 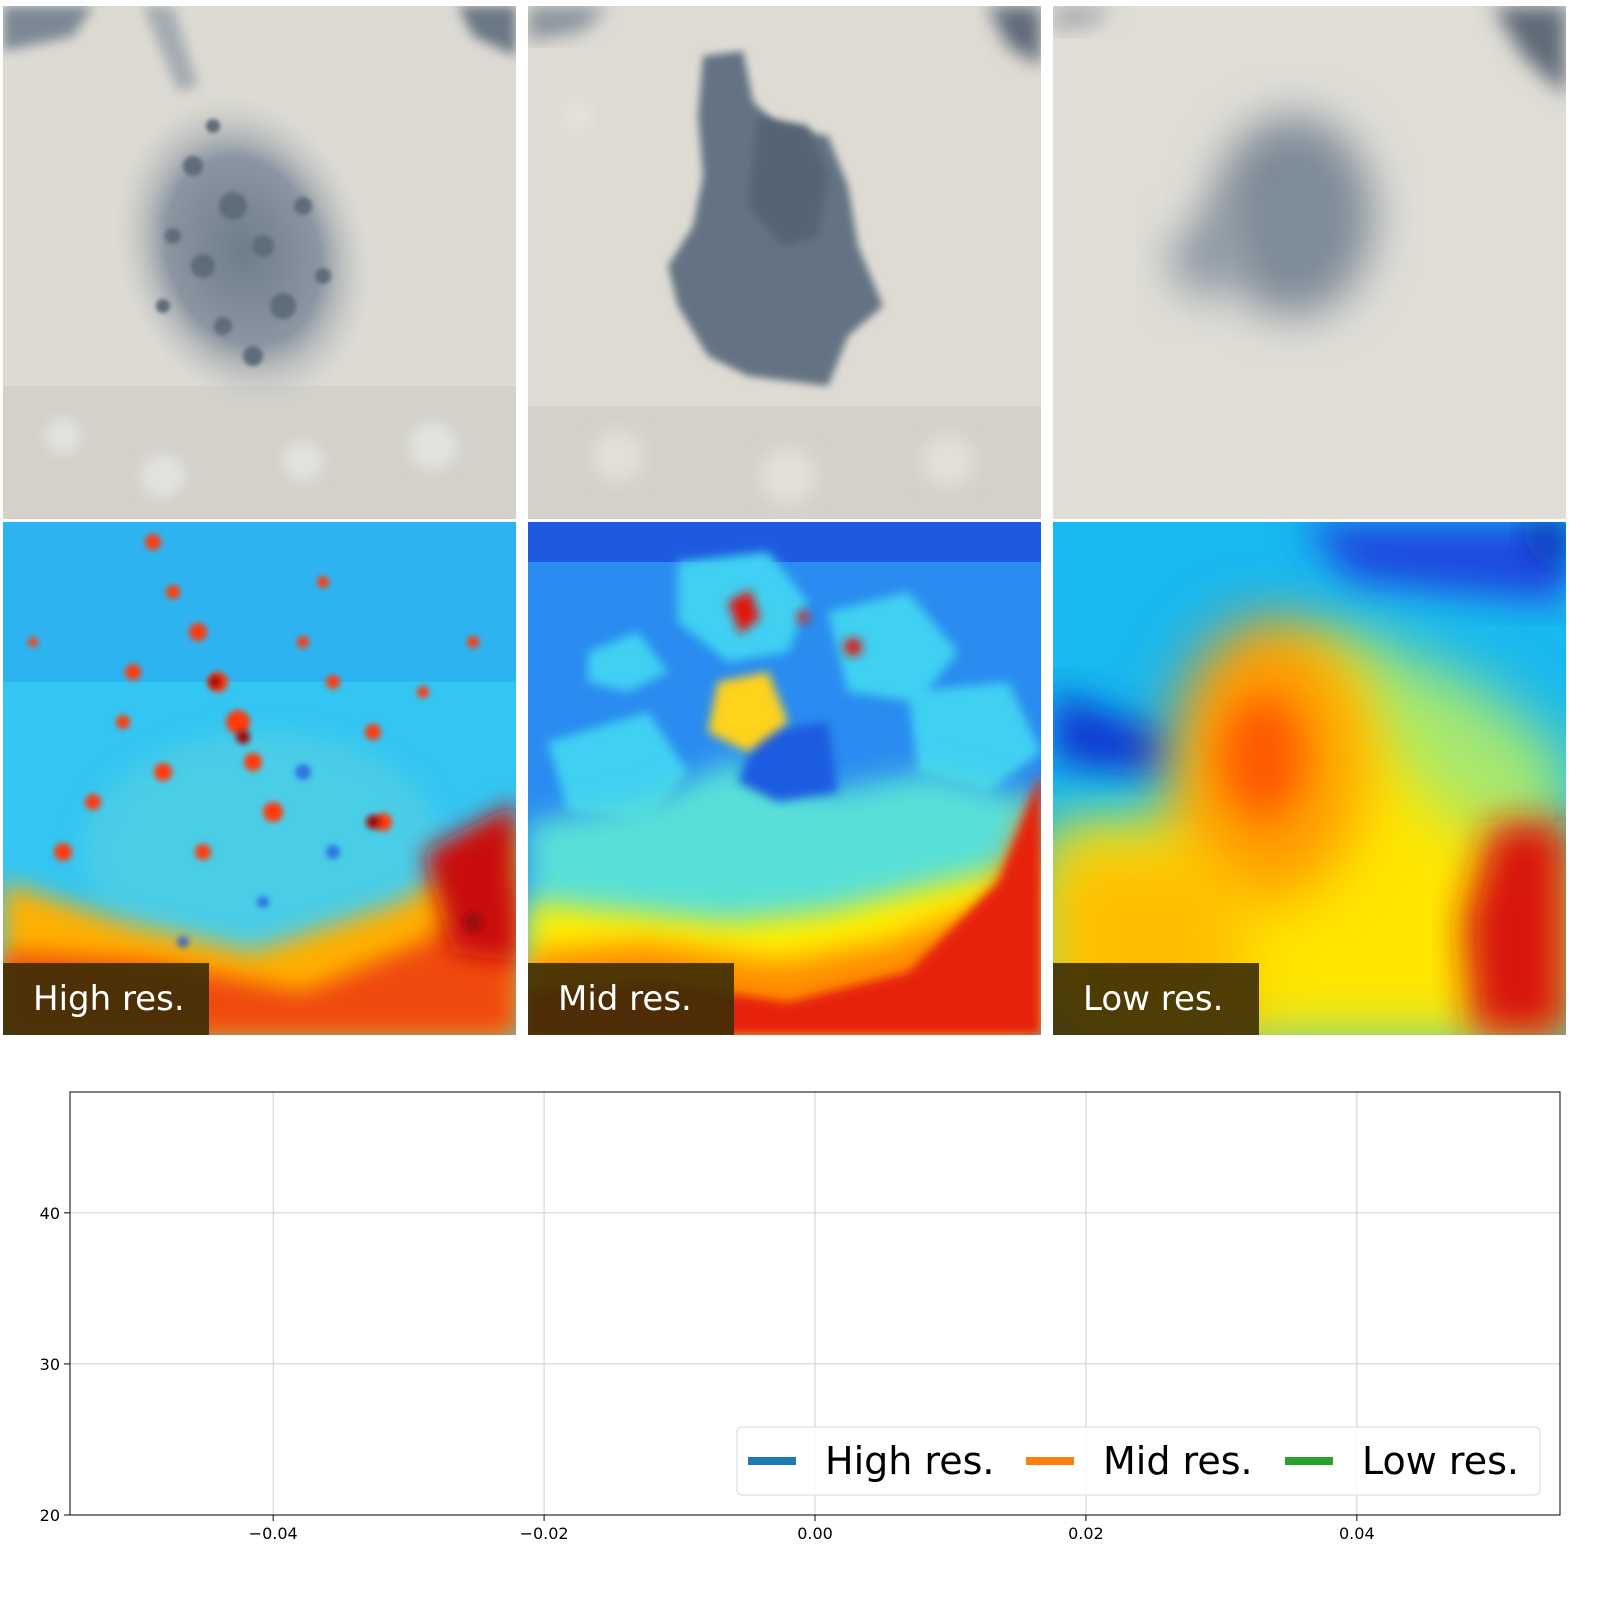 I want to click on y-tick-label: 30, so click(x=50, y=1364).